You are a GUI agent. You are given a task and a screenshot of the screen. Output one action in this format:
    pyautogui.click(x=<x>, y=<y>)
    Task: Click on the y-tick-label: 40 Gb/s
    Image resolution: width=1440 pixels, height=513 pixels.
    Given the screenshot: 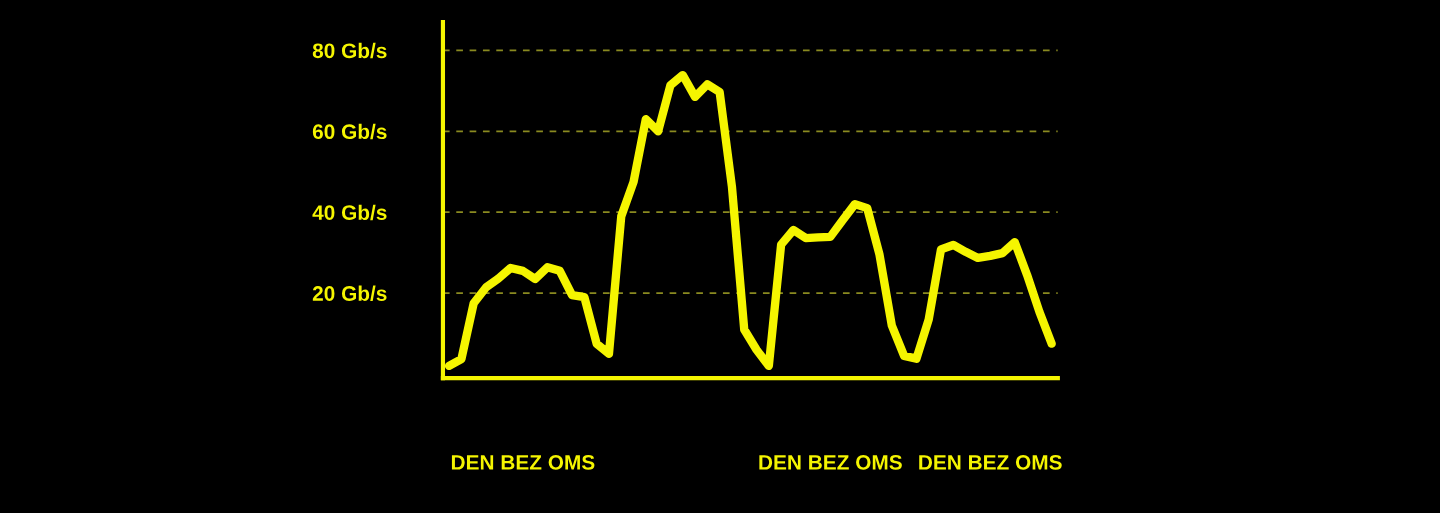 What is the action you would take?
    pyautogui.click(x=349, y=212)
    